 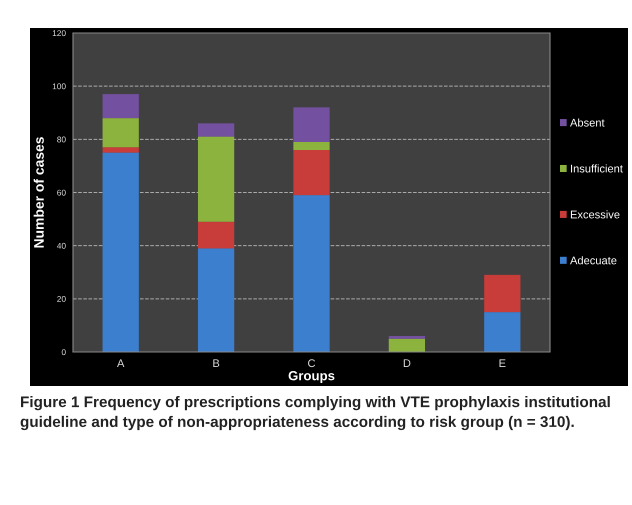 What do you see at coordinates (39, 192) in the screenshot?
I see `y-axis-title: Number of cases` at bounding box center [39, 192].